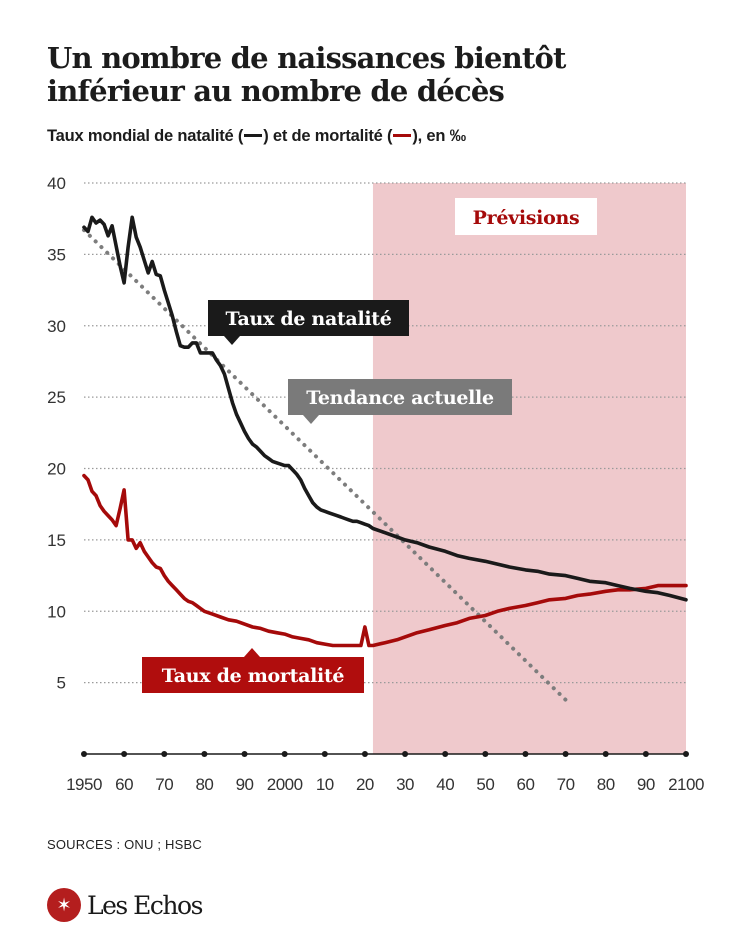  I want to click on x-tick-label-1950: 1950, so click(84, 784).